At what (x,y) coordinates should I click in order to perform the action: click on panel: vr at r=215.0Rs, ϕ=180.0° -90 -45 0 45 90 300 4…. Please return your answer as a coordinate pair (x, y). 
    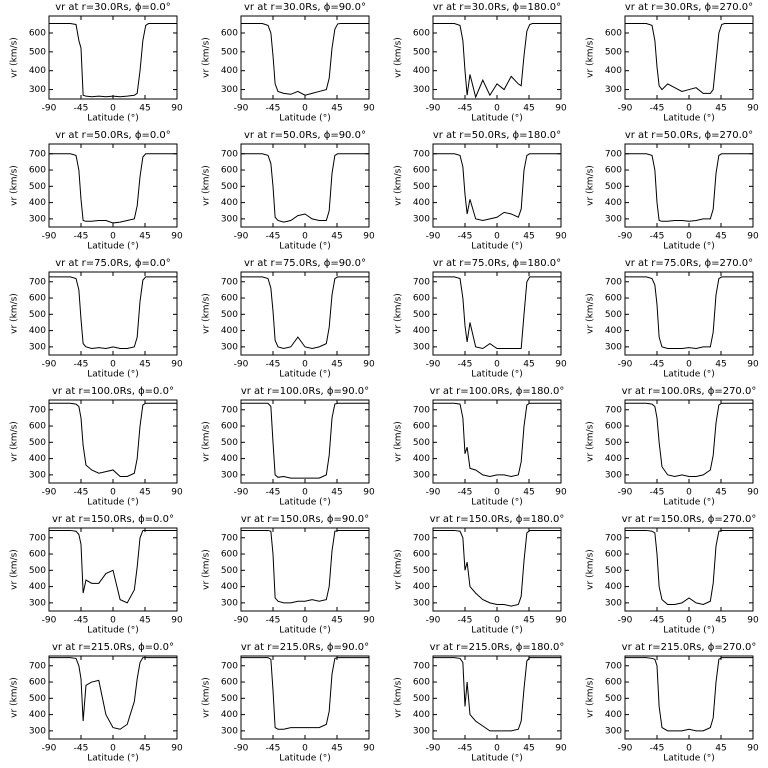
    Looking at the image, I should click on (480, 703).